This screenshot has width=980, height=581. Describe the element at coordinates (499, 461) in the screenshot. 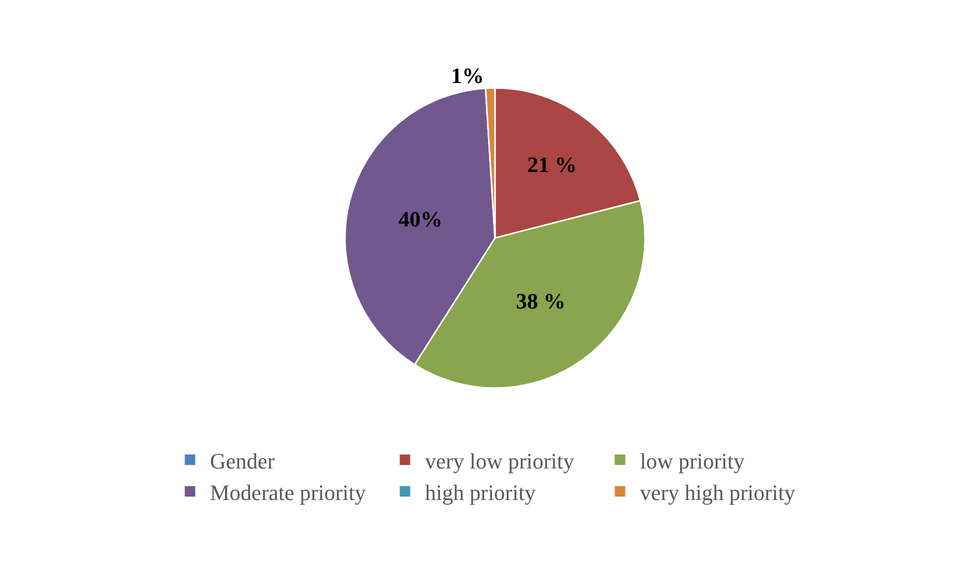

I see `legend-label: very low priority` at that location.